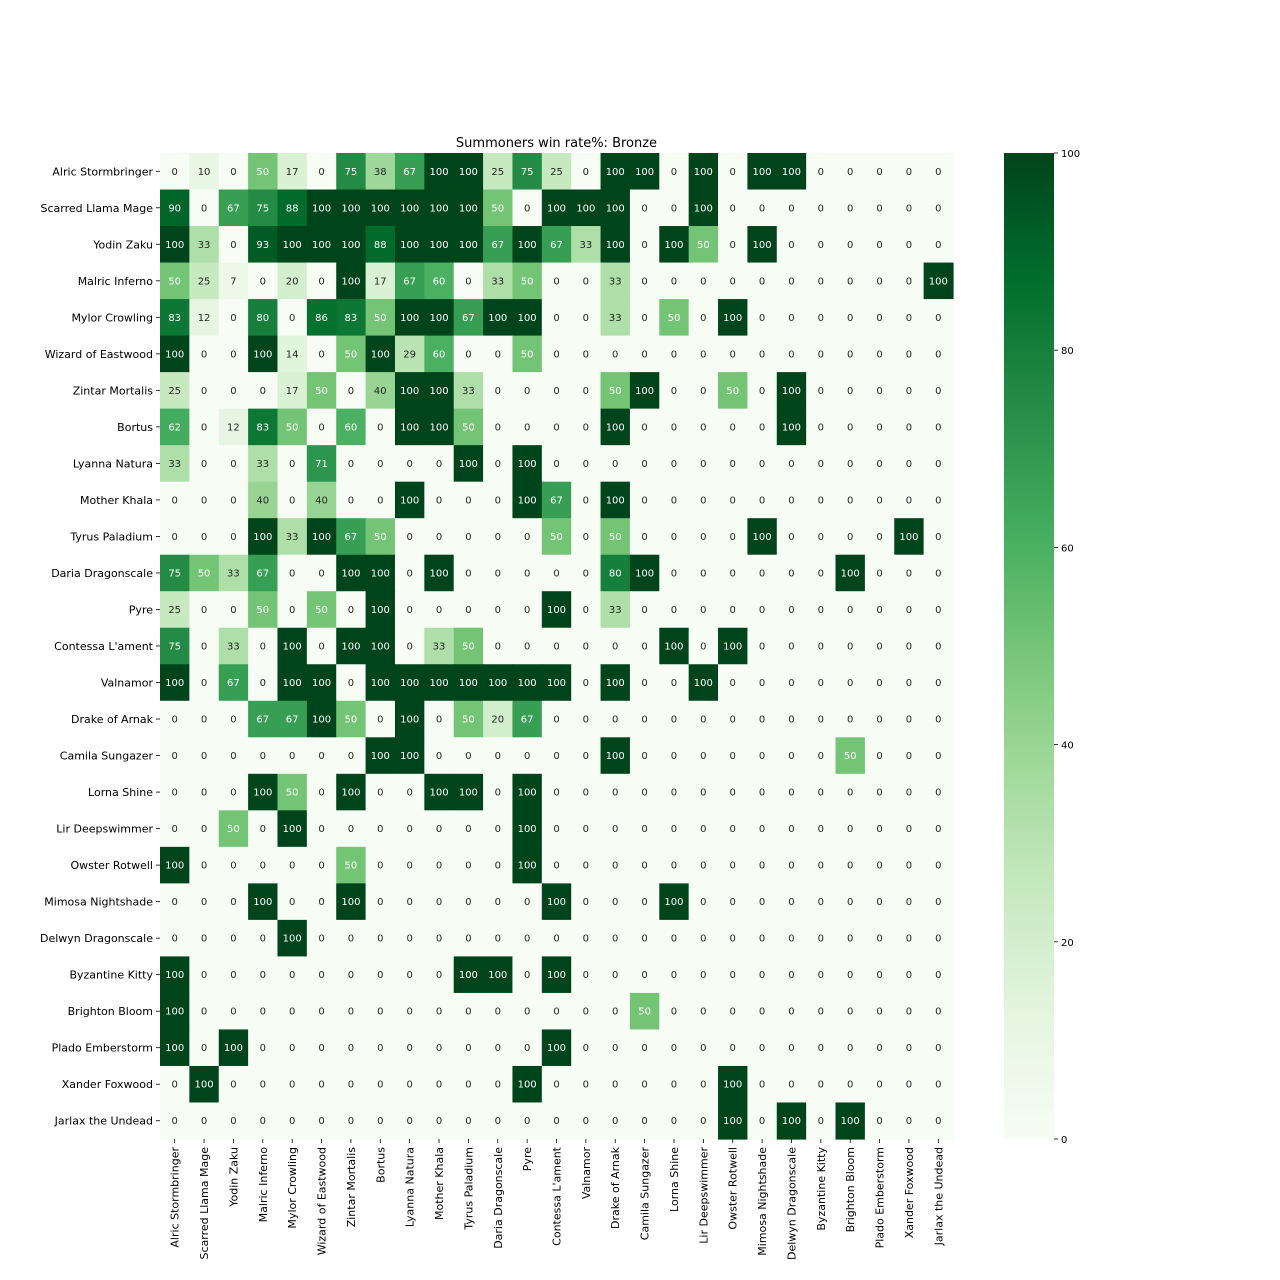 This screenshot has width=1280, height=1280. I want to click on cell-value-label: 88, so click(380, 245).